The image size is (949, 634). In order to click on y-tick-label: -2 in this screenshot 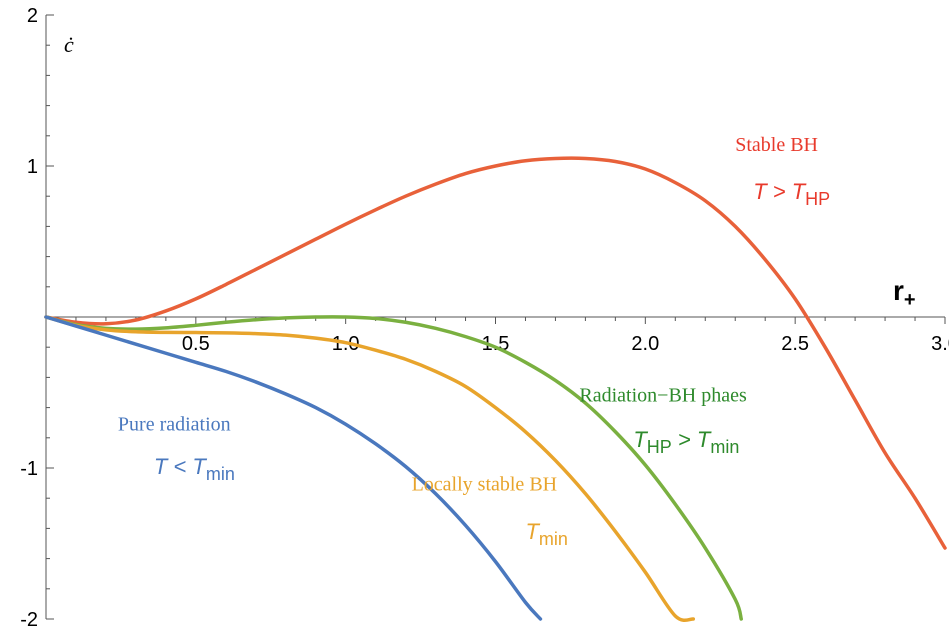, I will do `click(29, 620)`.